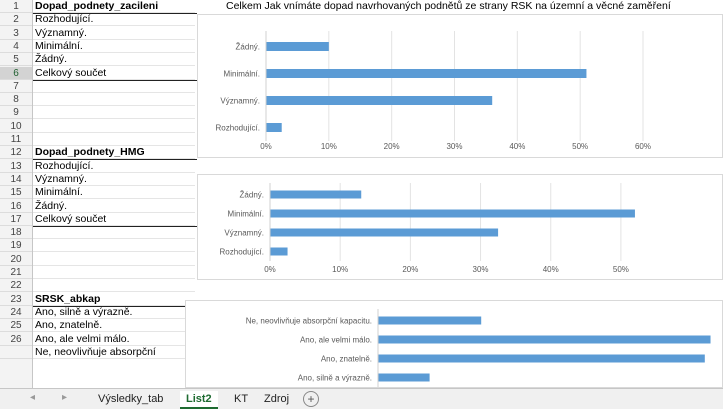 The image size is (723, 409). I want to click on row-number: 15, so click(16, 192).